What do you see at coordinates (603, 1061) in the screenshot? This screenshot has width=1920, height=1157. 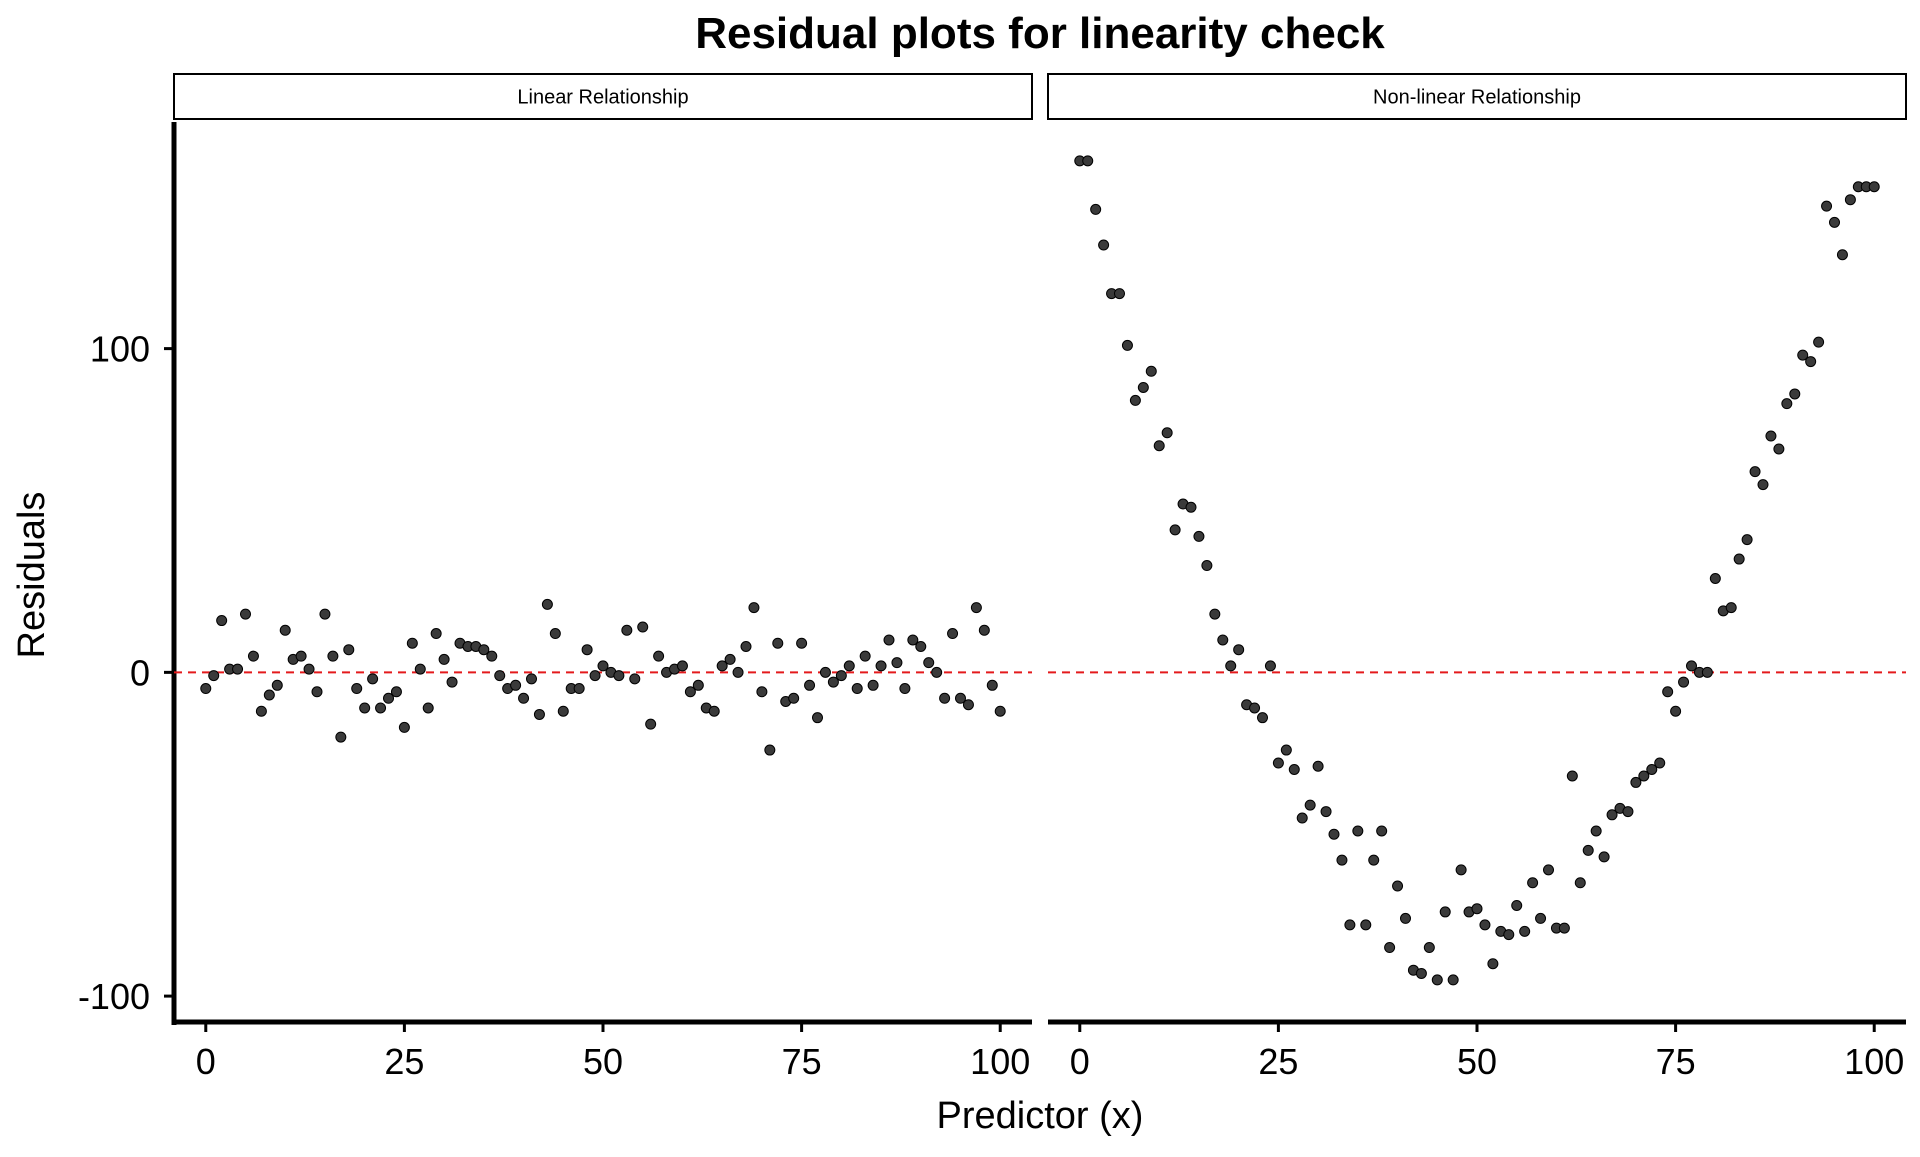 I see `x-tick-label: 50` at bounding box center [603, 1061].